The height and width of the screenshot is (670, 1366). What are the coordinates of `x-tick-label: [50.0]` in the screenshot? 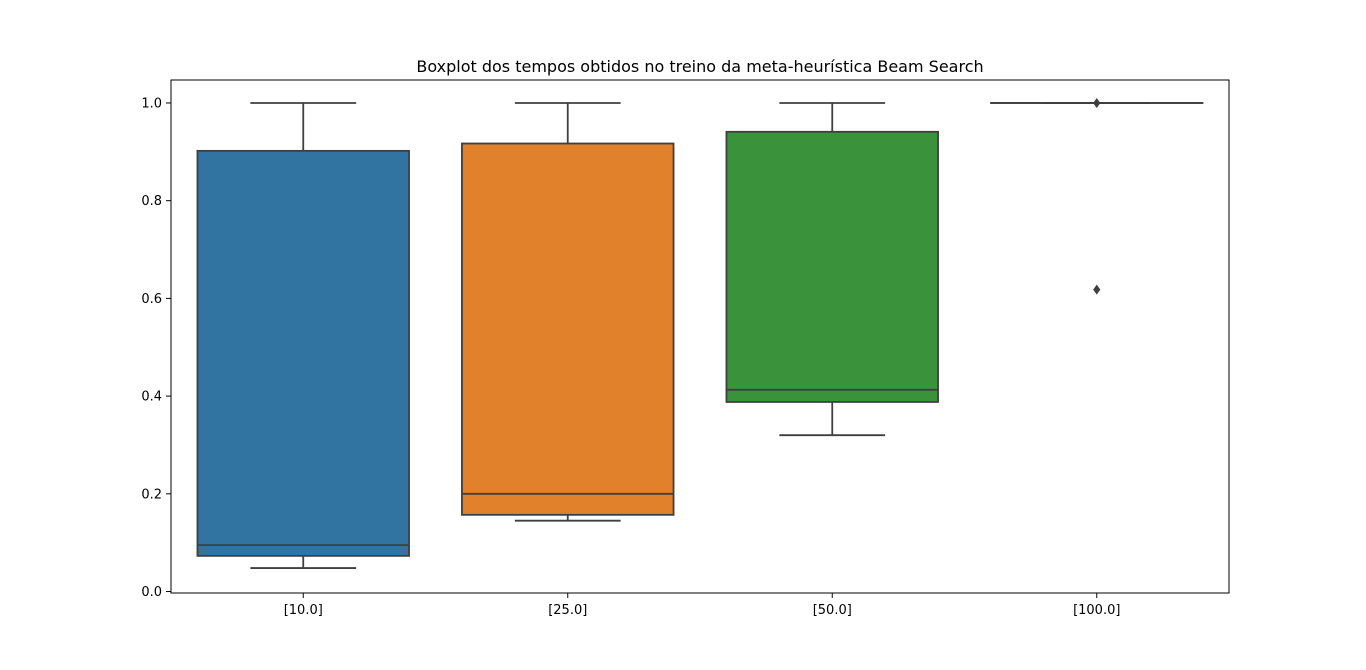 It's located at (832, 610).